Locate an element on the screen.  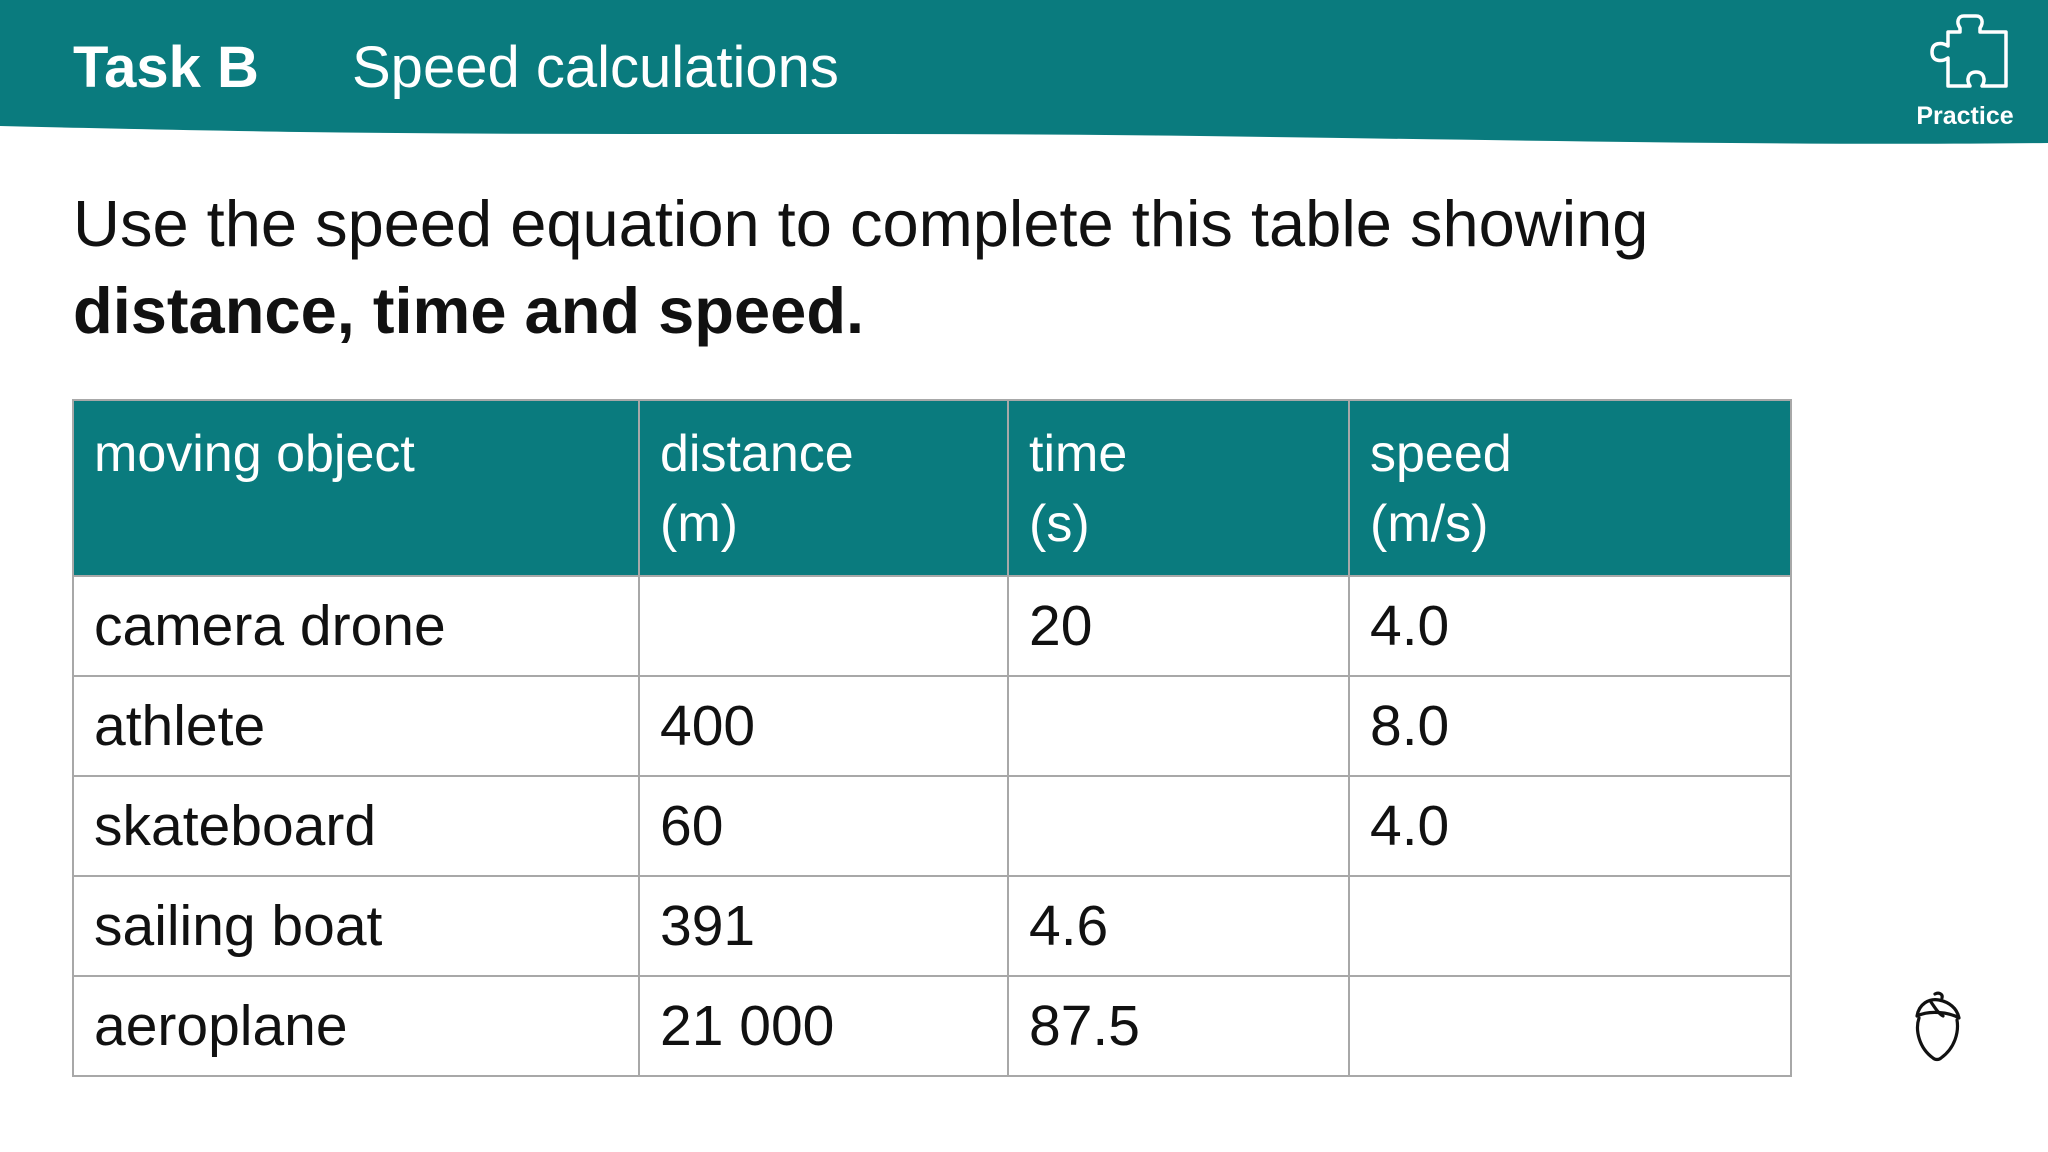
cell-time: 87.5 is located at coordinates (1178, 1026).